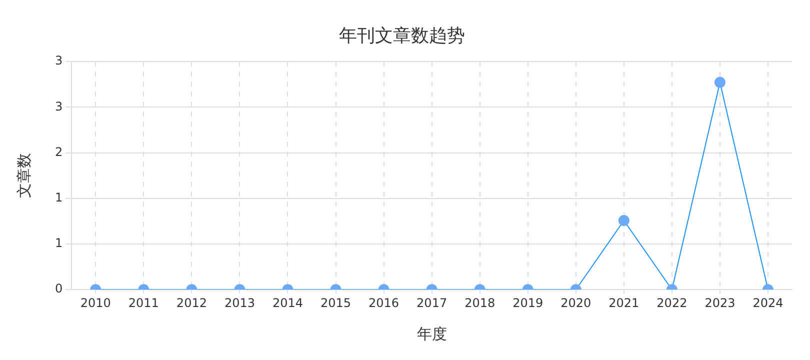 This screenshot has width=810, height=360. I want to click on x-axis-title: 年度, so click(431, 333).